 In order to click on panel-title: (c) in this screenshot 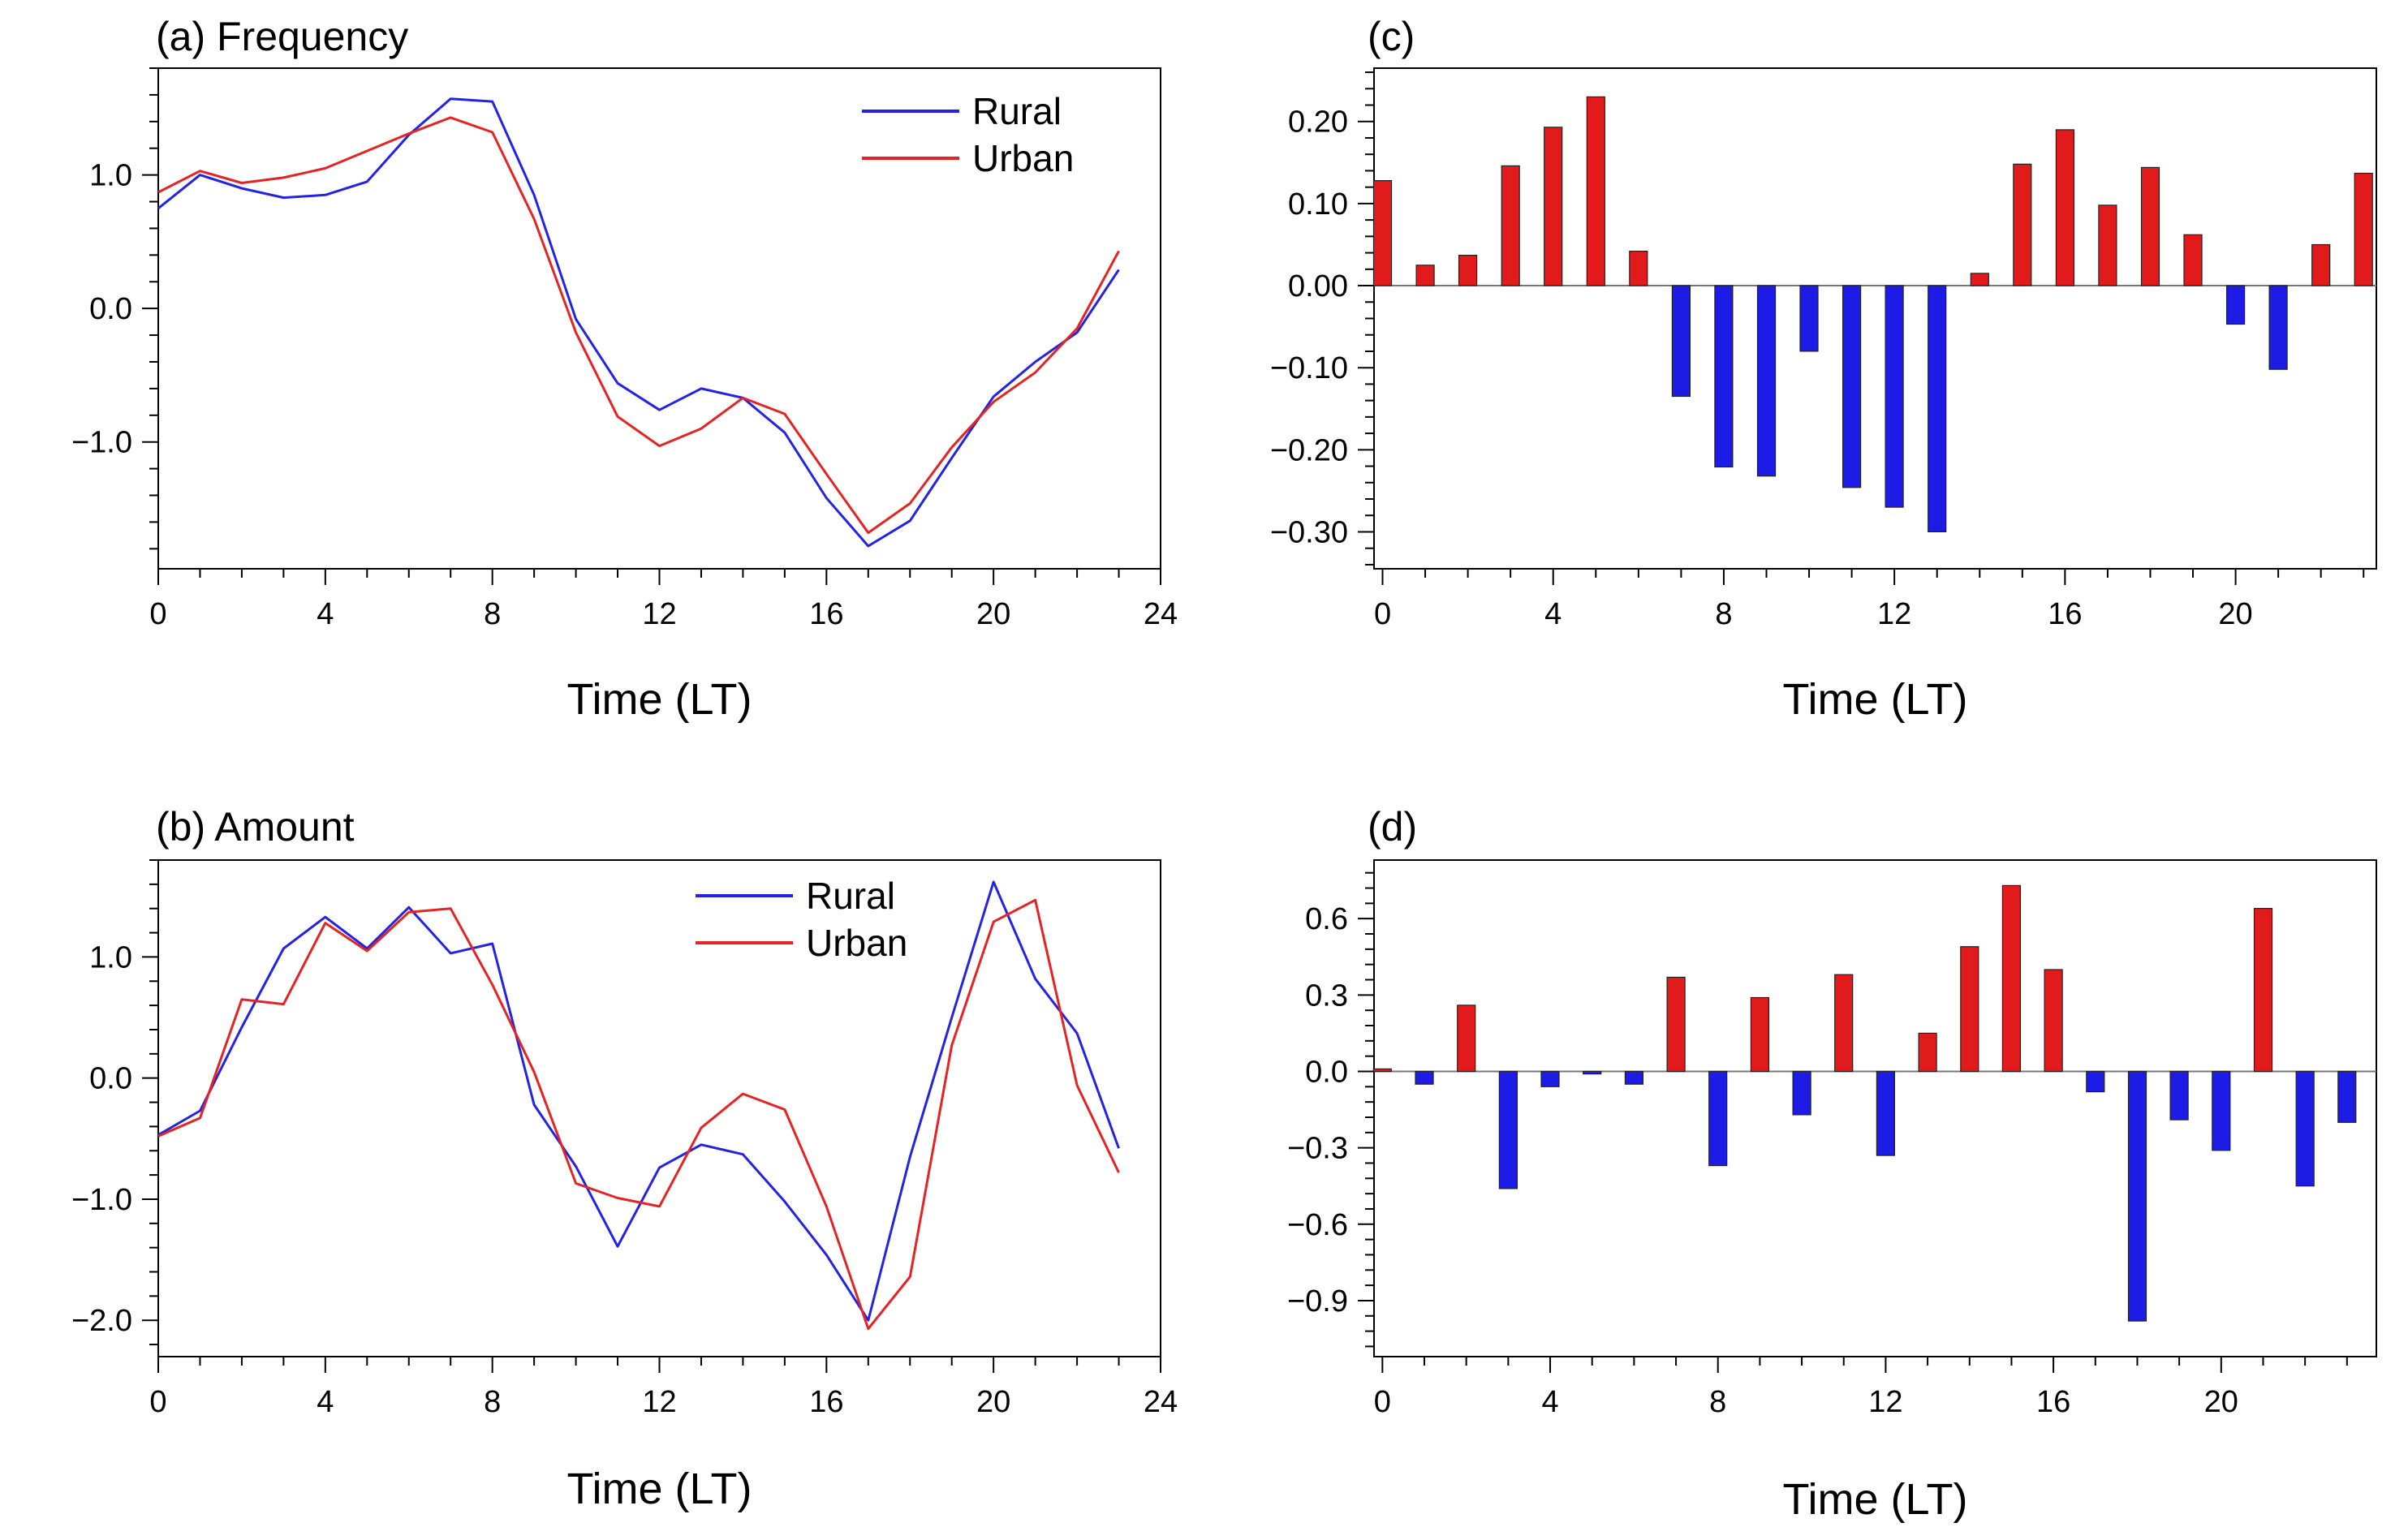, I will do `click(1392, 36)`.